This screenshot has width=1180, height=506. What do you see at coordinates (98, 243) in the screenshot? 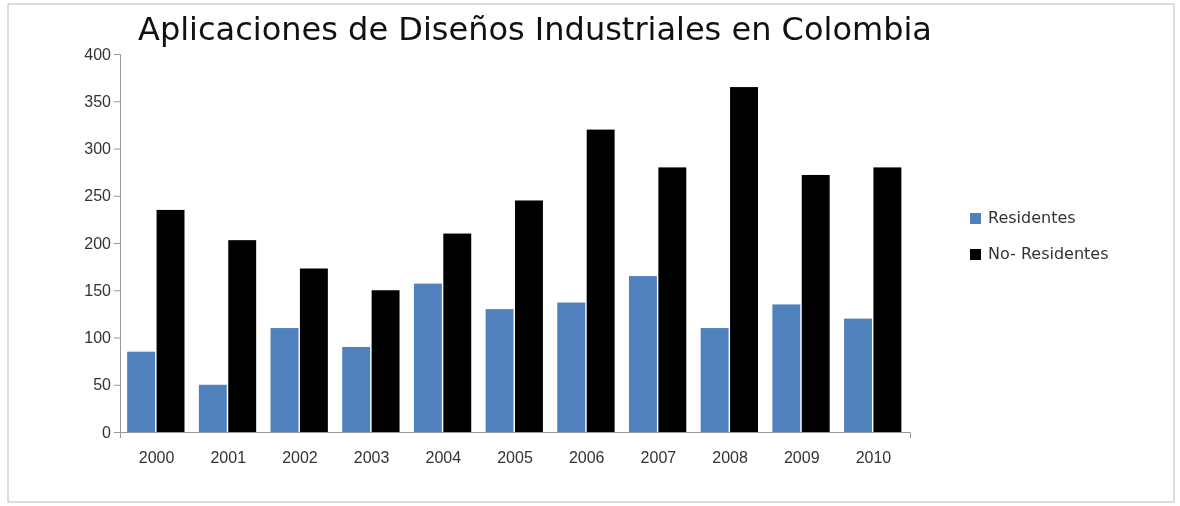
I see `y-tick-label: 200` at bounding box center [98, 243].